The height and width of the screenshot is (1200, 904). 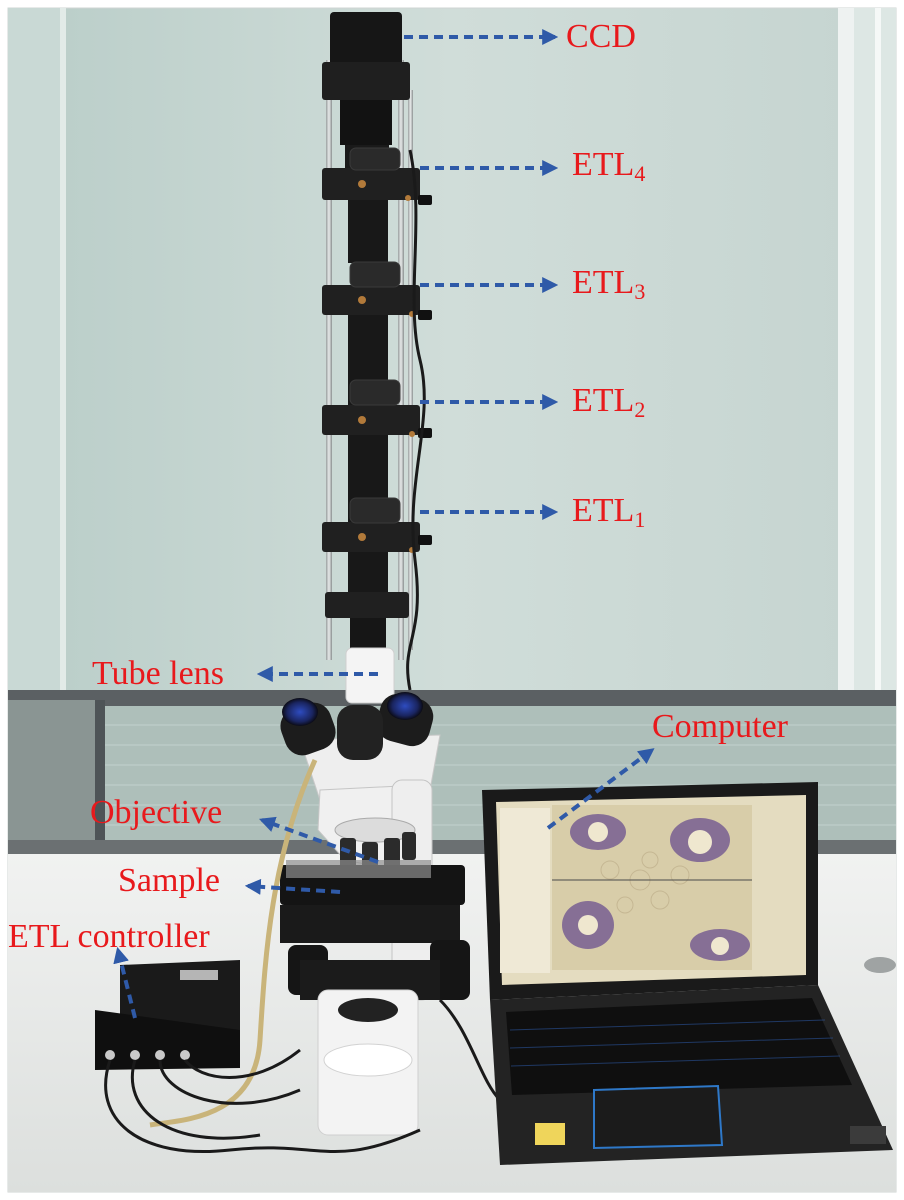 I want to click on etl2-subscript: 2, so click(x=640, y=409).